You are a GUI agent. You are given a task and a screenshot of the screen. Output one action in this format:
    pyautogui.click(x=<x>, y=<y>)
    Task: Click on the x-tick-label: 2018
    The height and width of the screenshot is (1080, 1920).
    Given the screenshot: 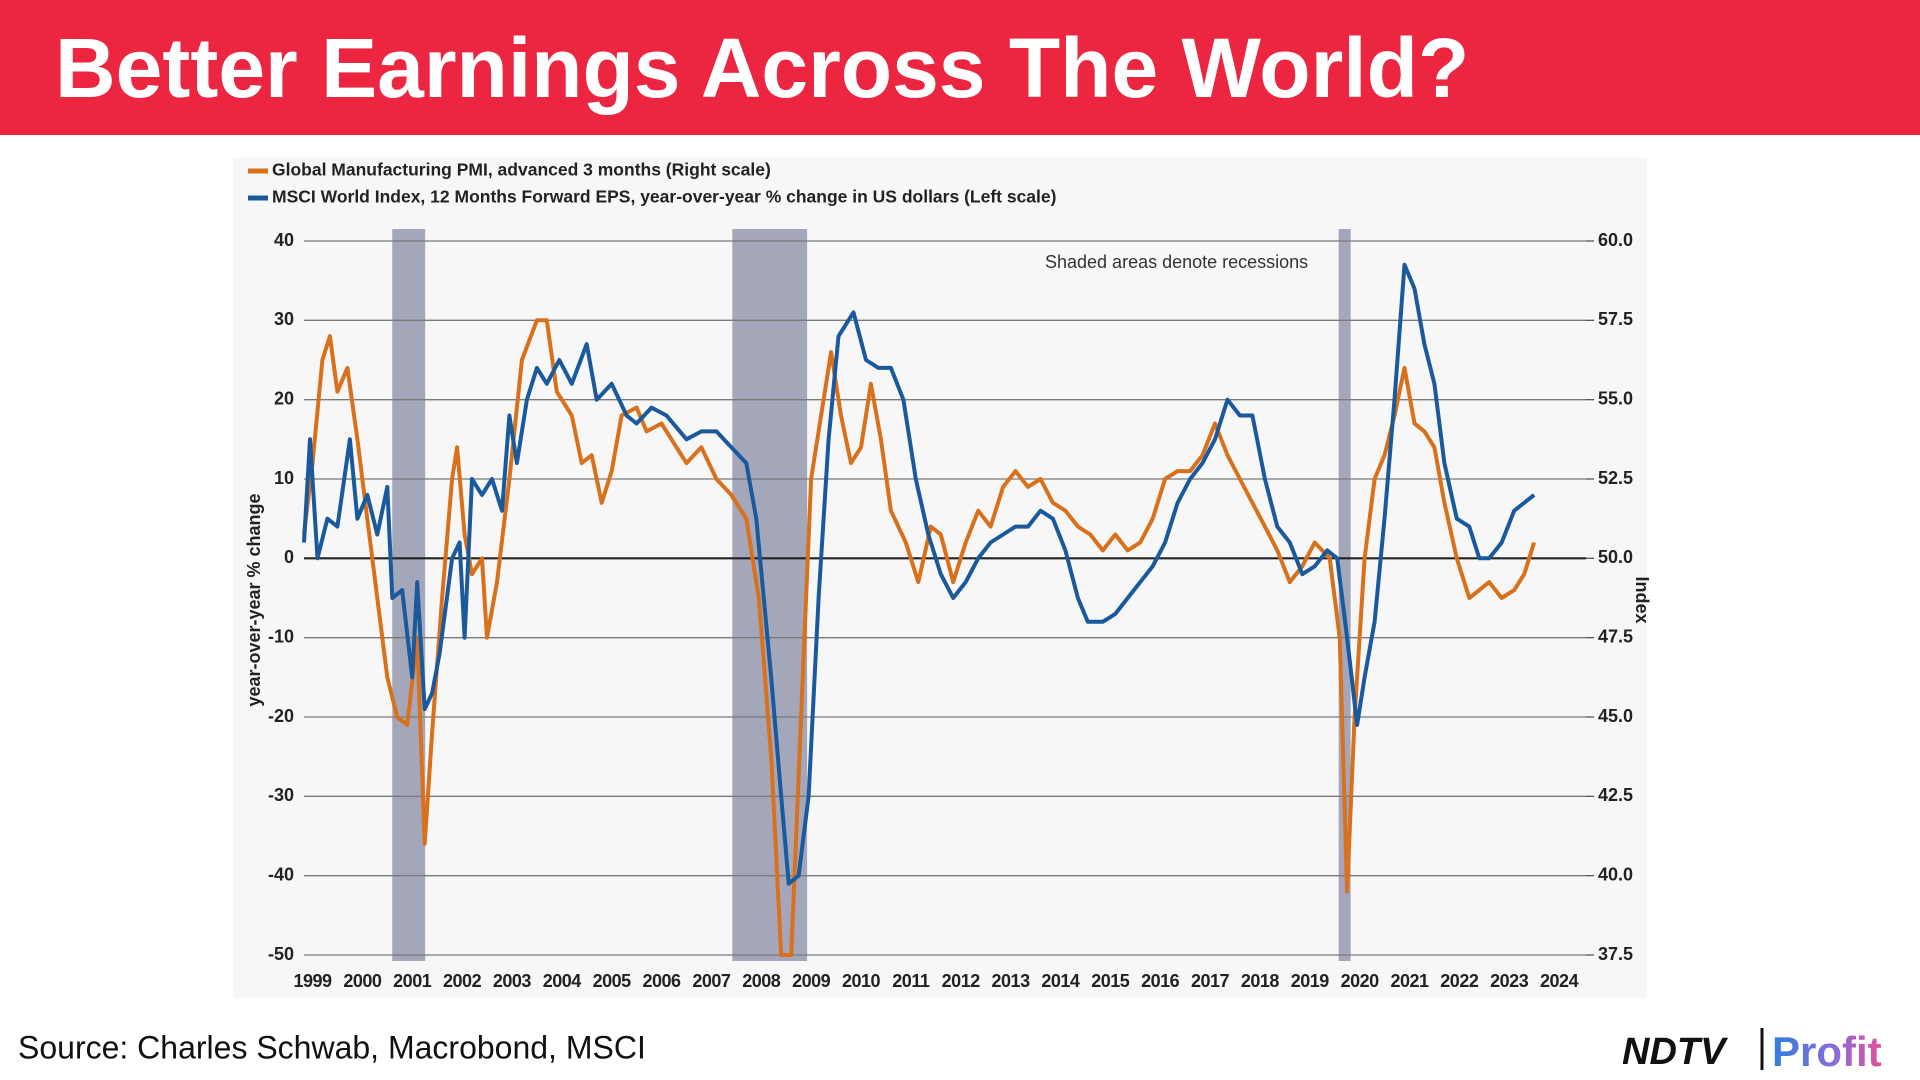 What is the action you would take?
    pyautogui.click(x=1260, y=981)
    